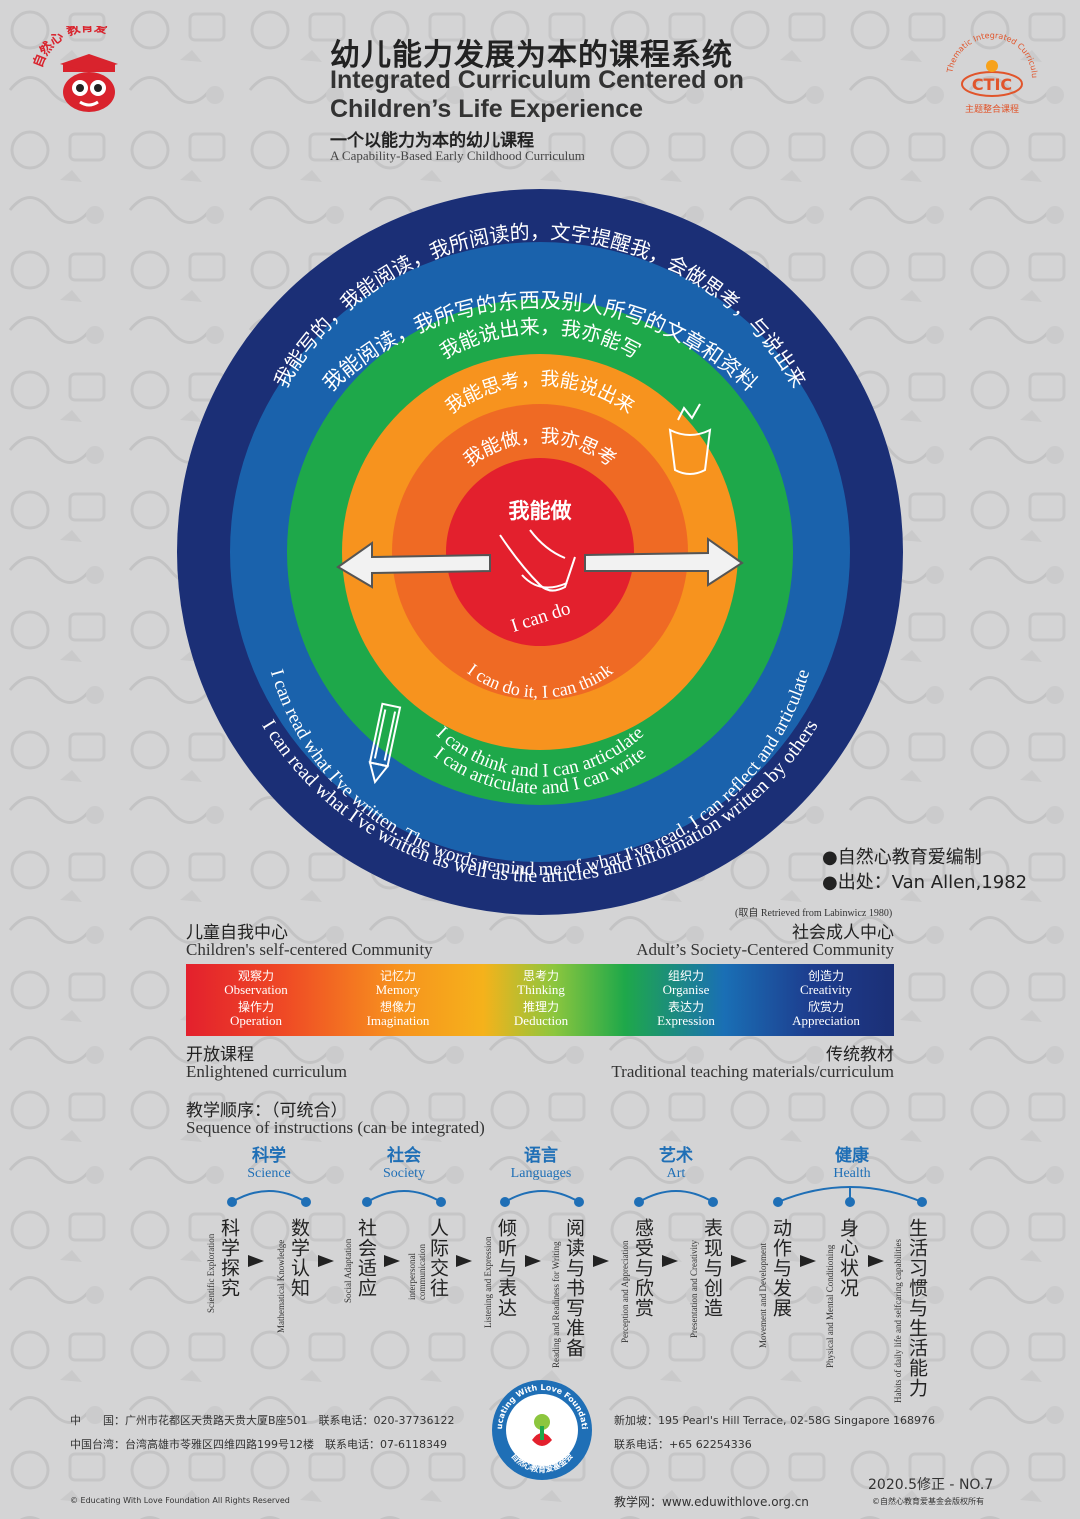 The height and width of the screenshot is (1519, 1080). Describe the element at coordinates (404, 1156) in the screenshot. I see `subject-zh: 社会` at that location.